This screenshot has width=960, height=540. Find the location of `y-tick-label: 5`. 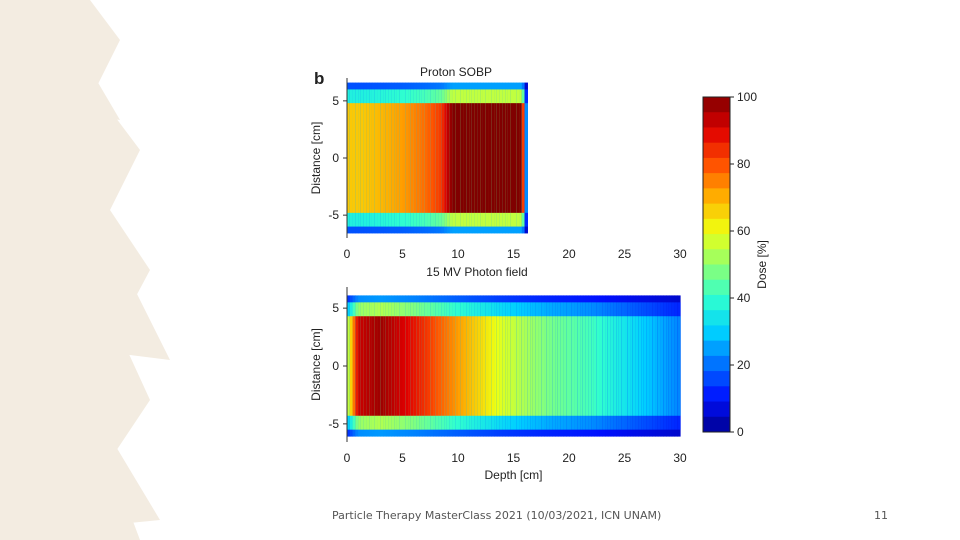

y-tick-label: 5 is located at coordinates (335, 308).